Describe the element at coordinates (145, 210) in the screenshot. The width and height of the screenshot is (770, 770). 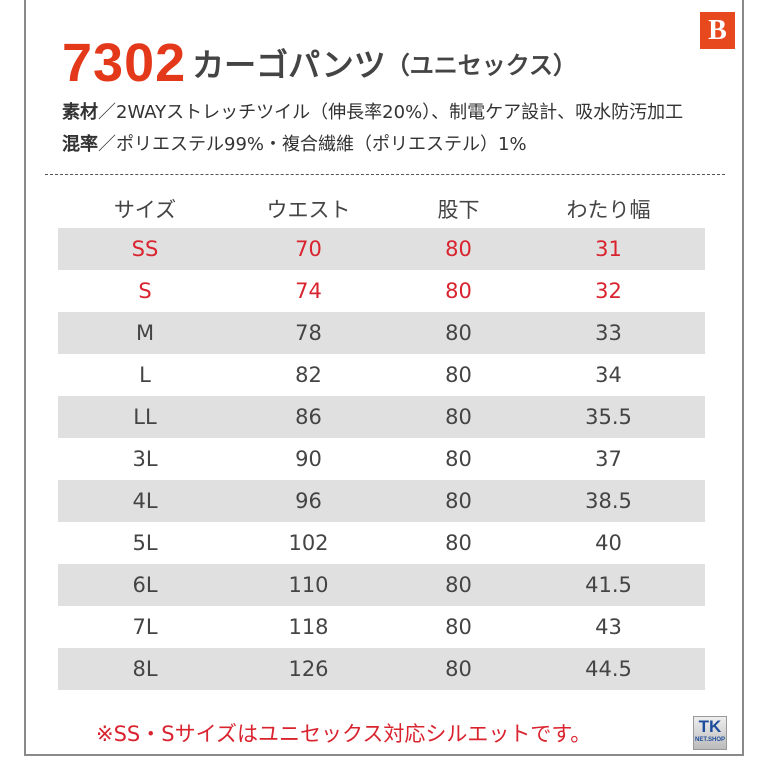
I see `header-size: サイズ` at that location.